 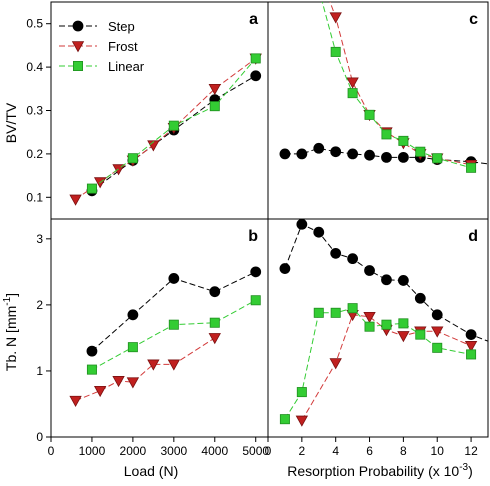 What do you see at coordinates (39, 371) in the screenshot?
I see `y-tick-label-b: 1` at bounding box center [39, 371].